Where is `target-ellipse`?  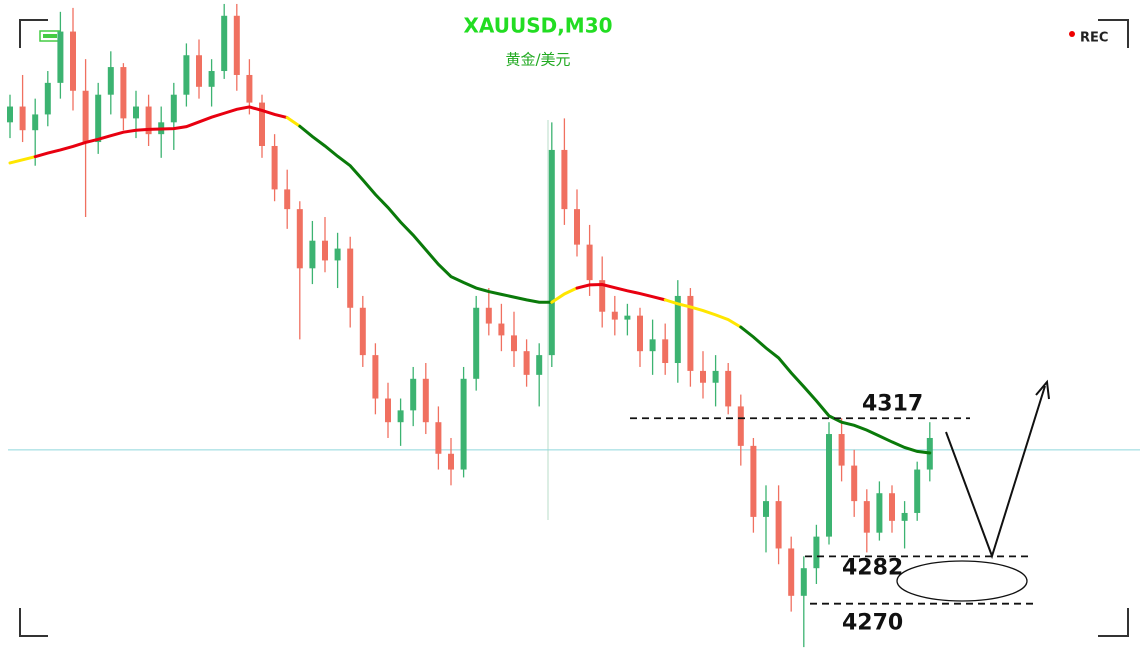 target-ellipse is located at coordinates (962, 581).